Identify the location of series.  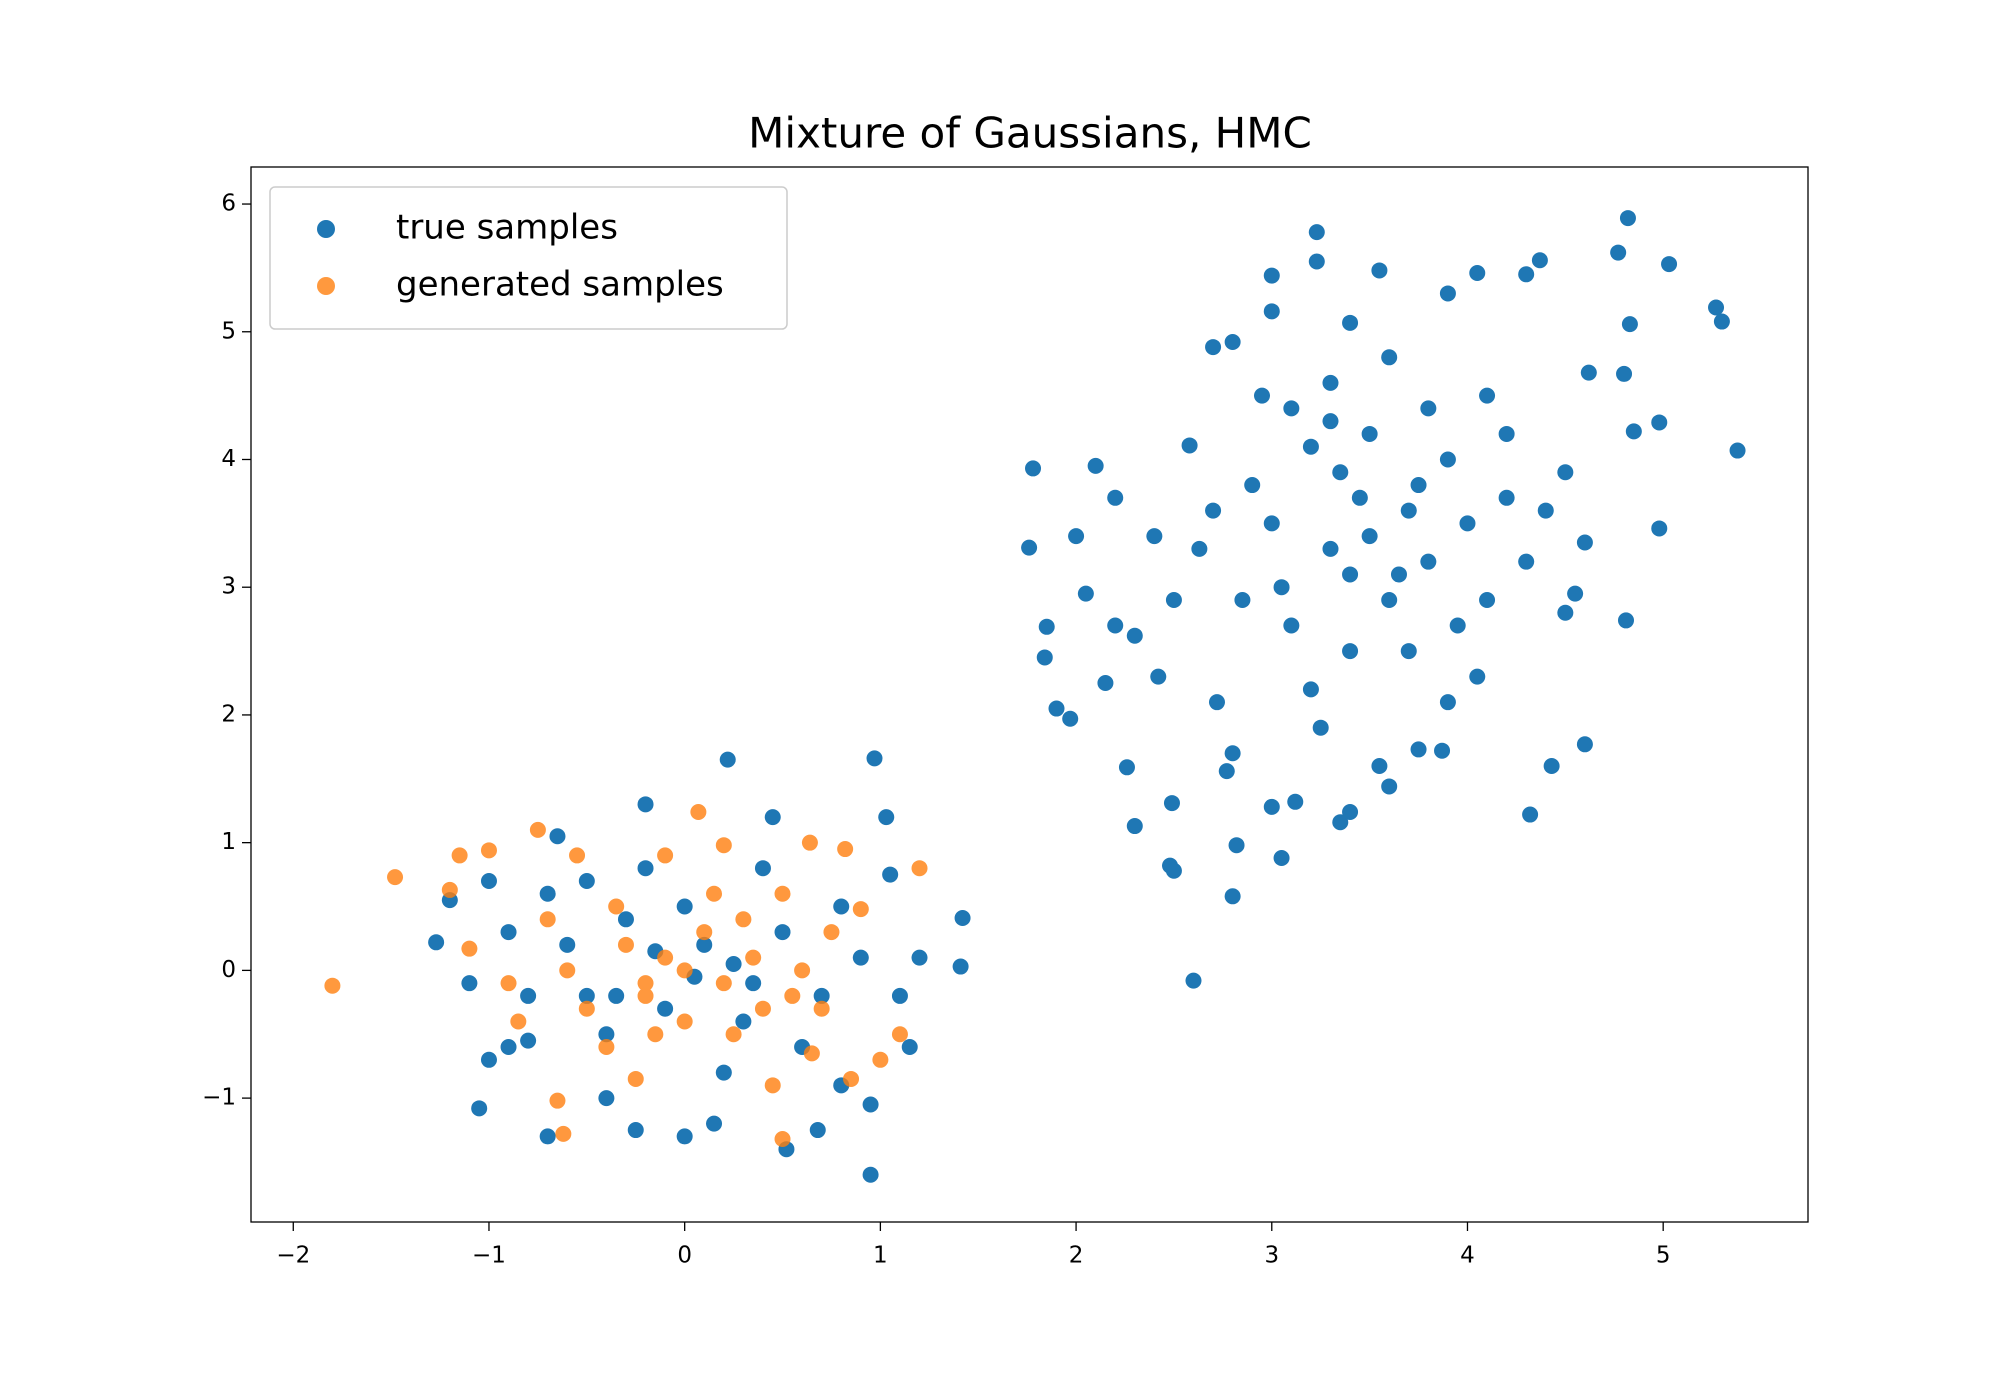
(626, 975).